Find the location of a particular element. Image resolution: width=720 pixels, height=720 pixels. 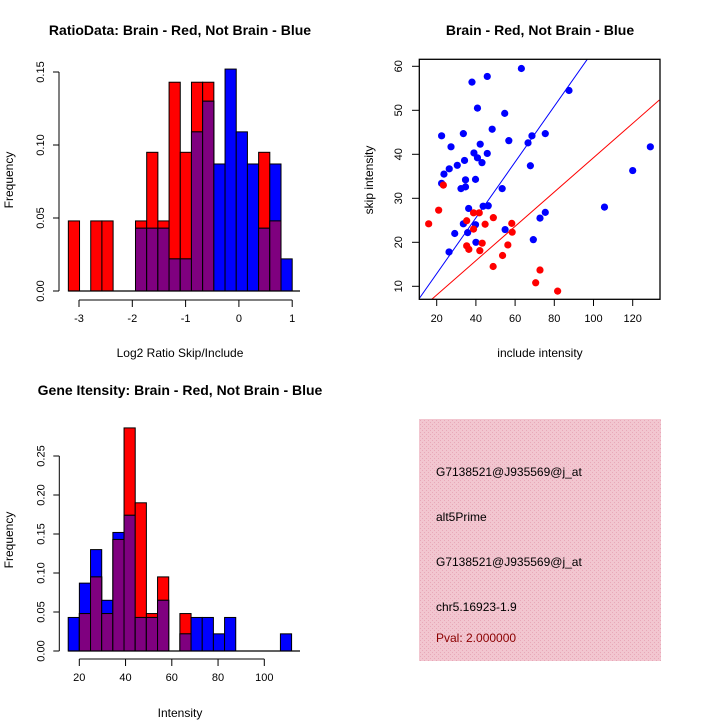

x-tick-label: 120 is located at coordinates (633, 319).